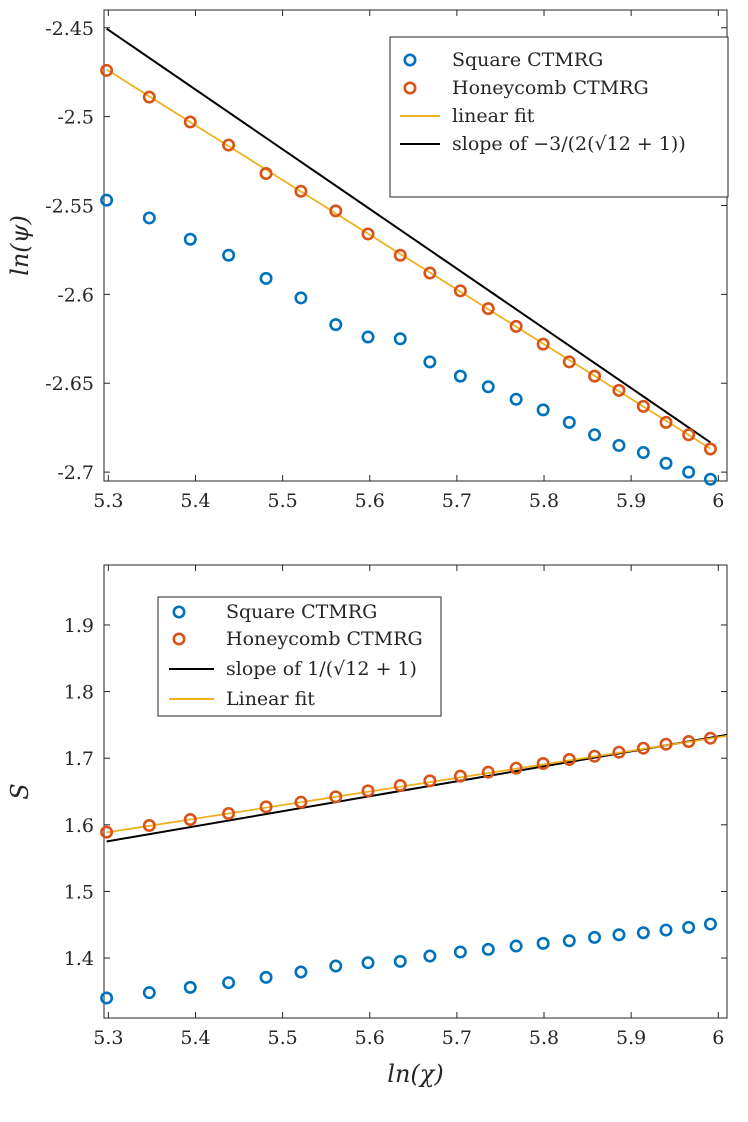  What do you see at coordinates (79, 892) in the screenshot?
I see `chart2-ytick-label: 1.5` at bounding box center [79, 892].